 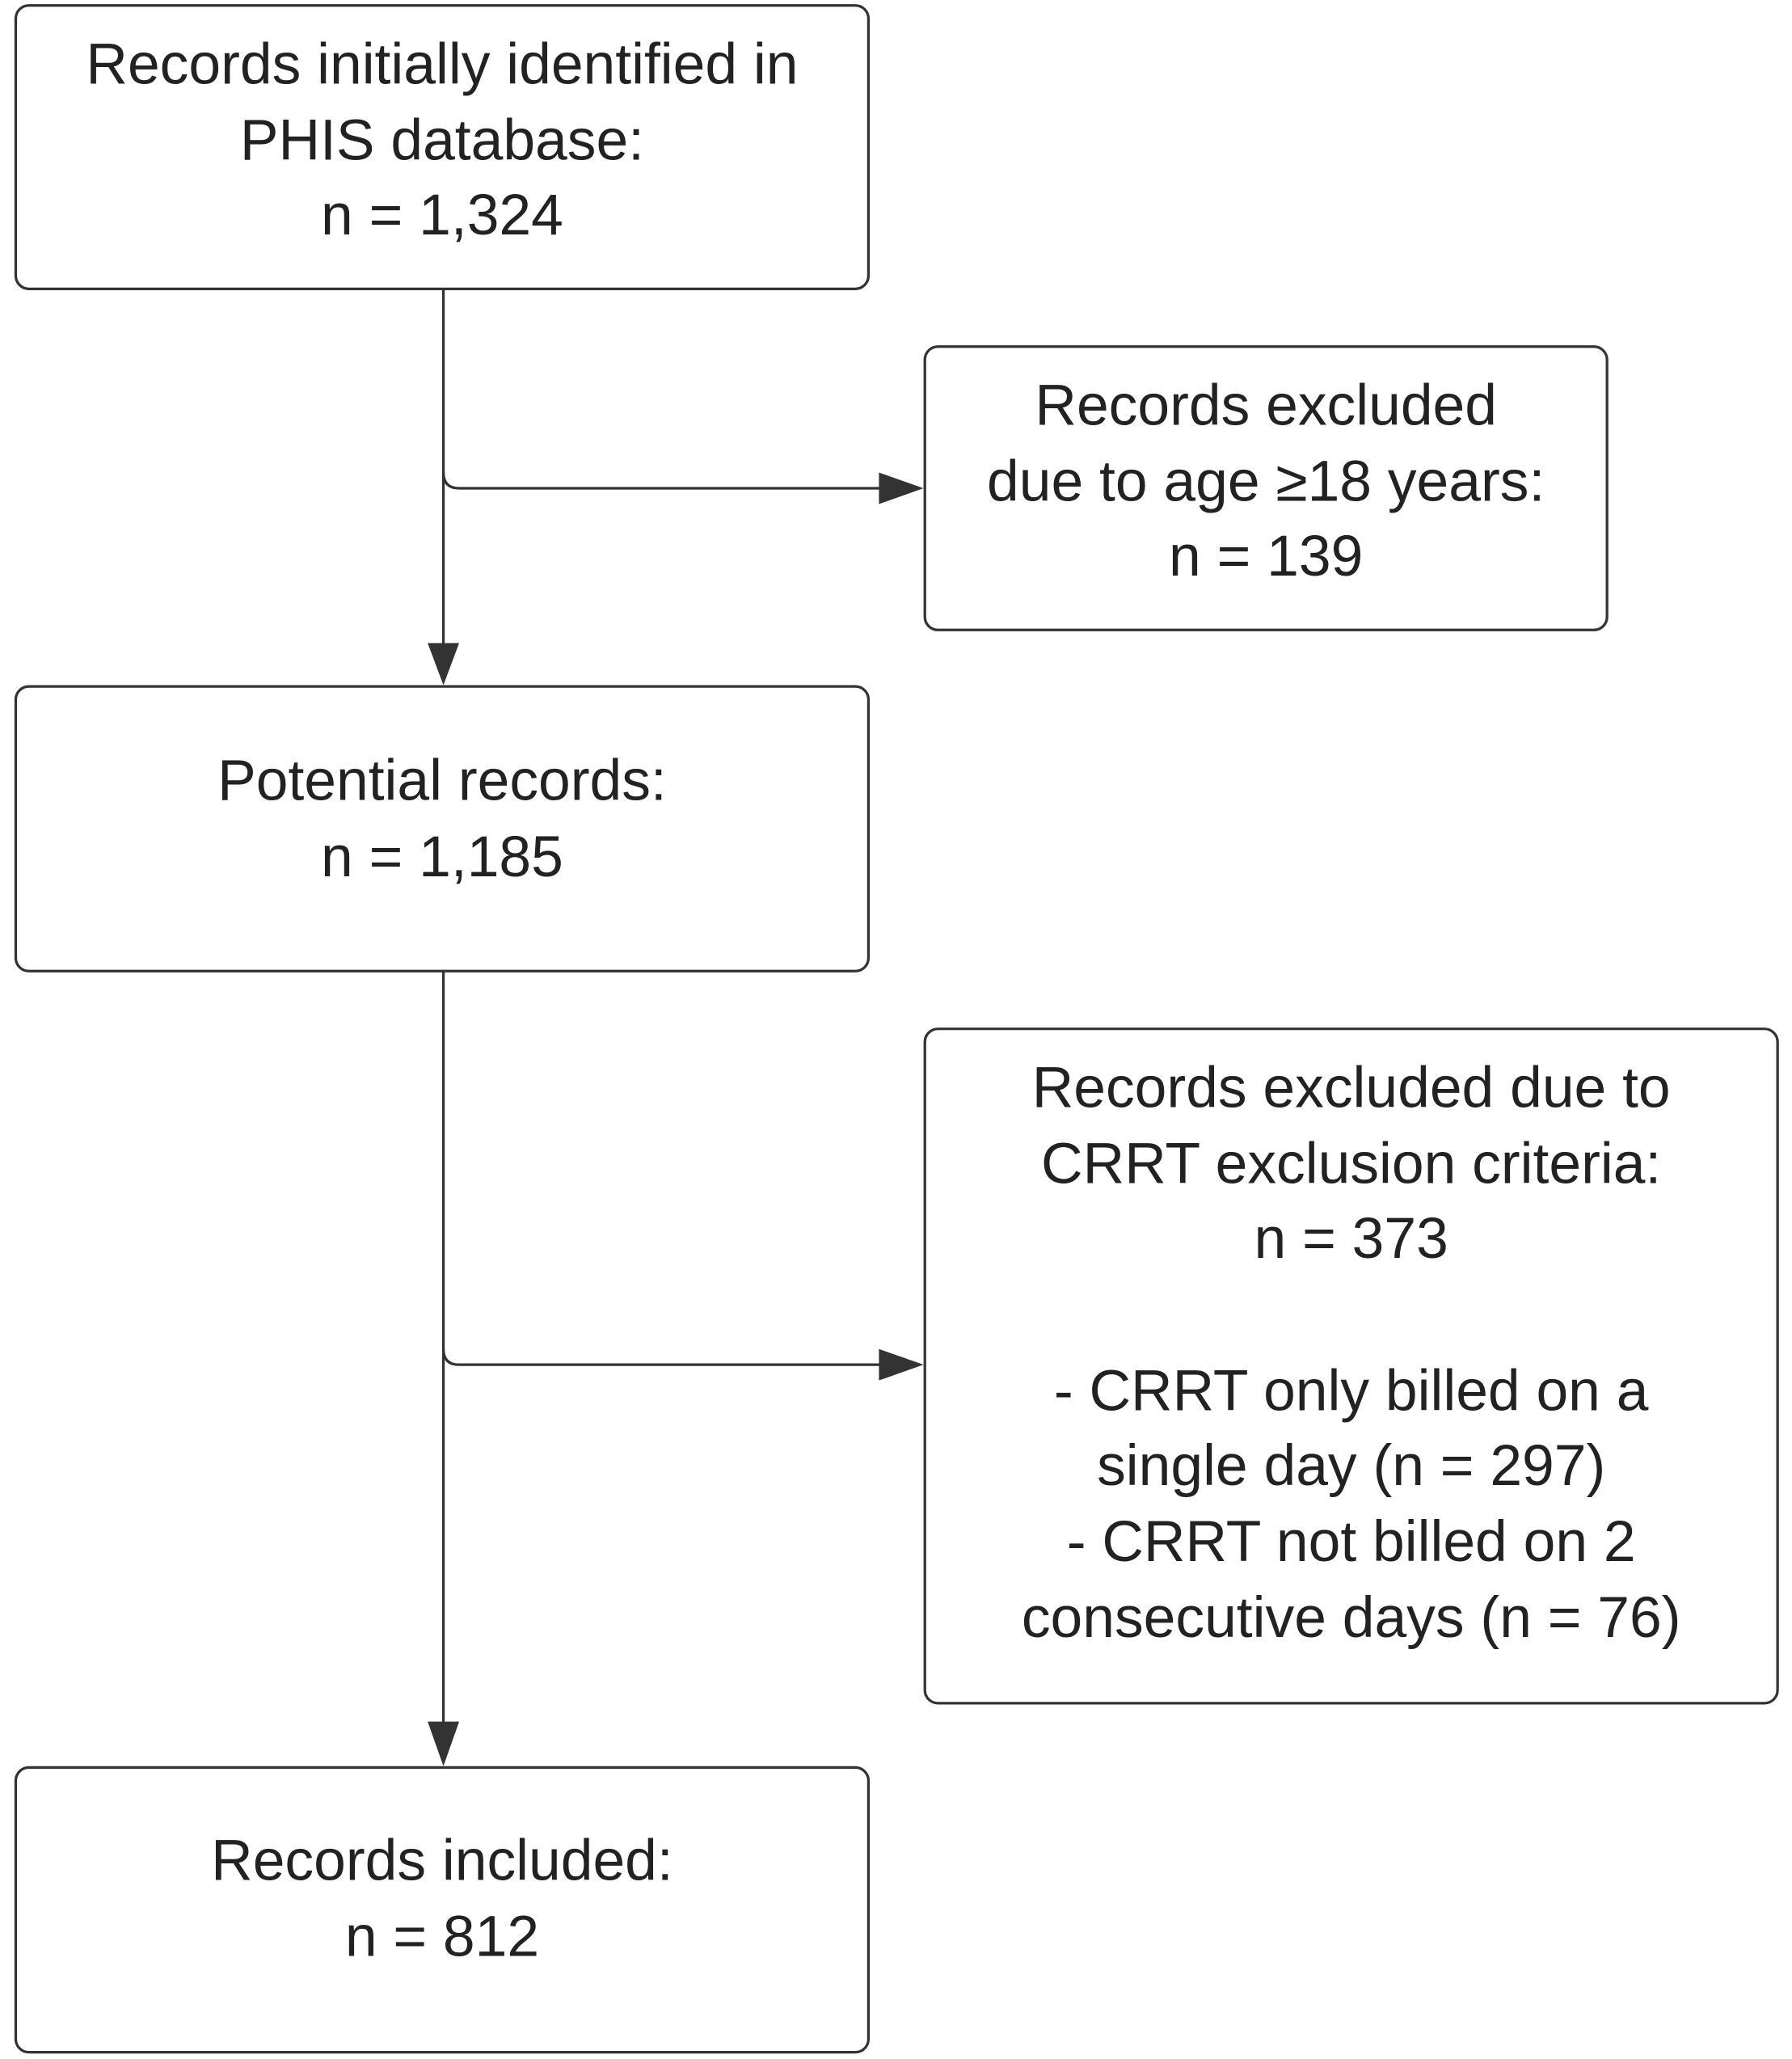 What do you see at coordinates (442, 215) in the screenshot?
I see `box-text: n = 1,324` at bounding box center [442, 215].